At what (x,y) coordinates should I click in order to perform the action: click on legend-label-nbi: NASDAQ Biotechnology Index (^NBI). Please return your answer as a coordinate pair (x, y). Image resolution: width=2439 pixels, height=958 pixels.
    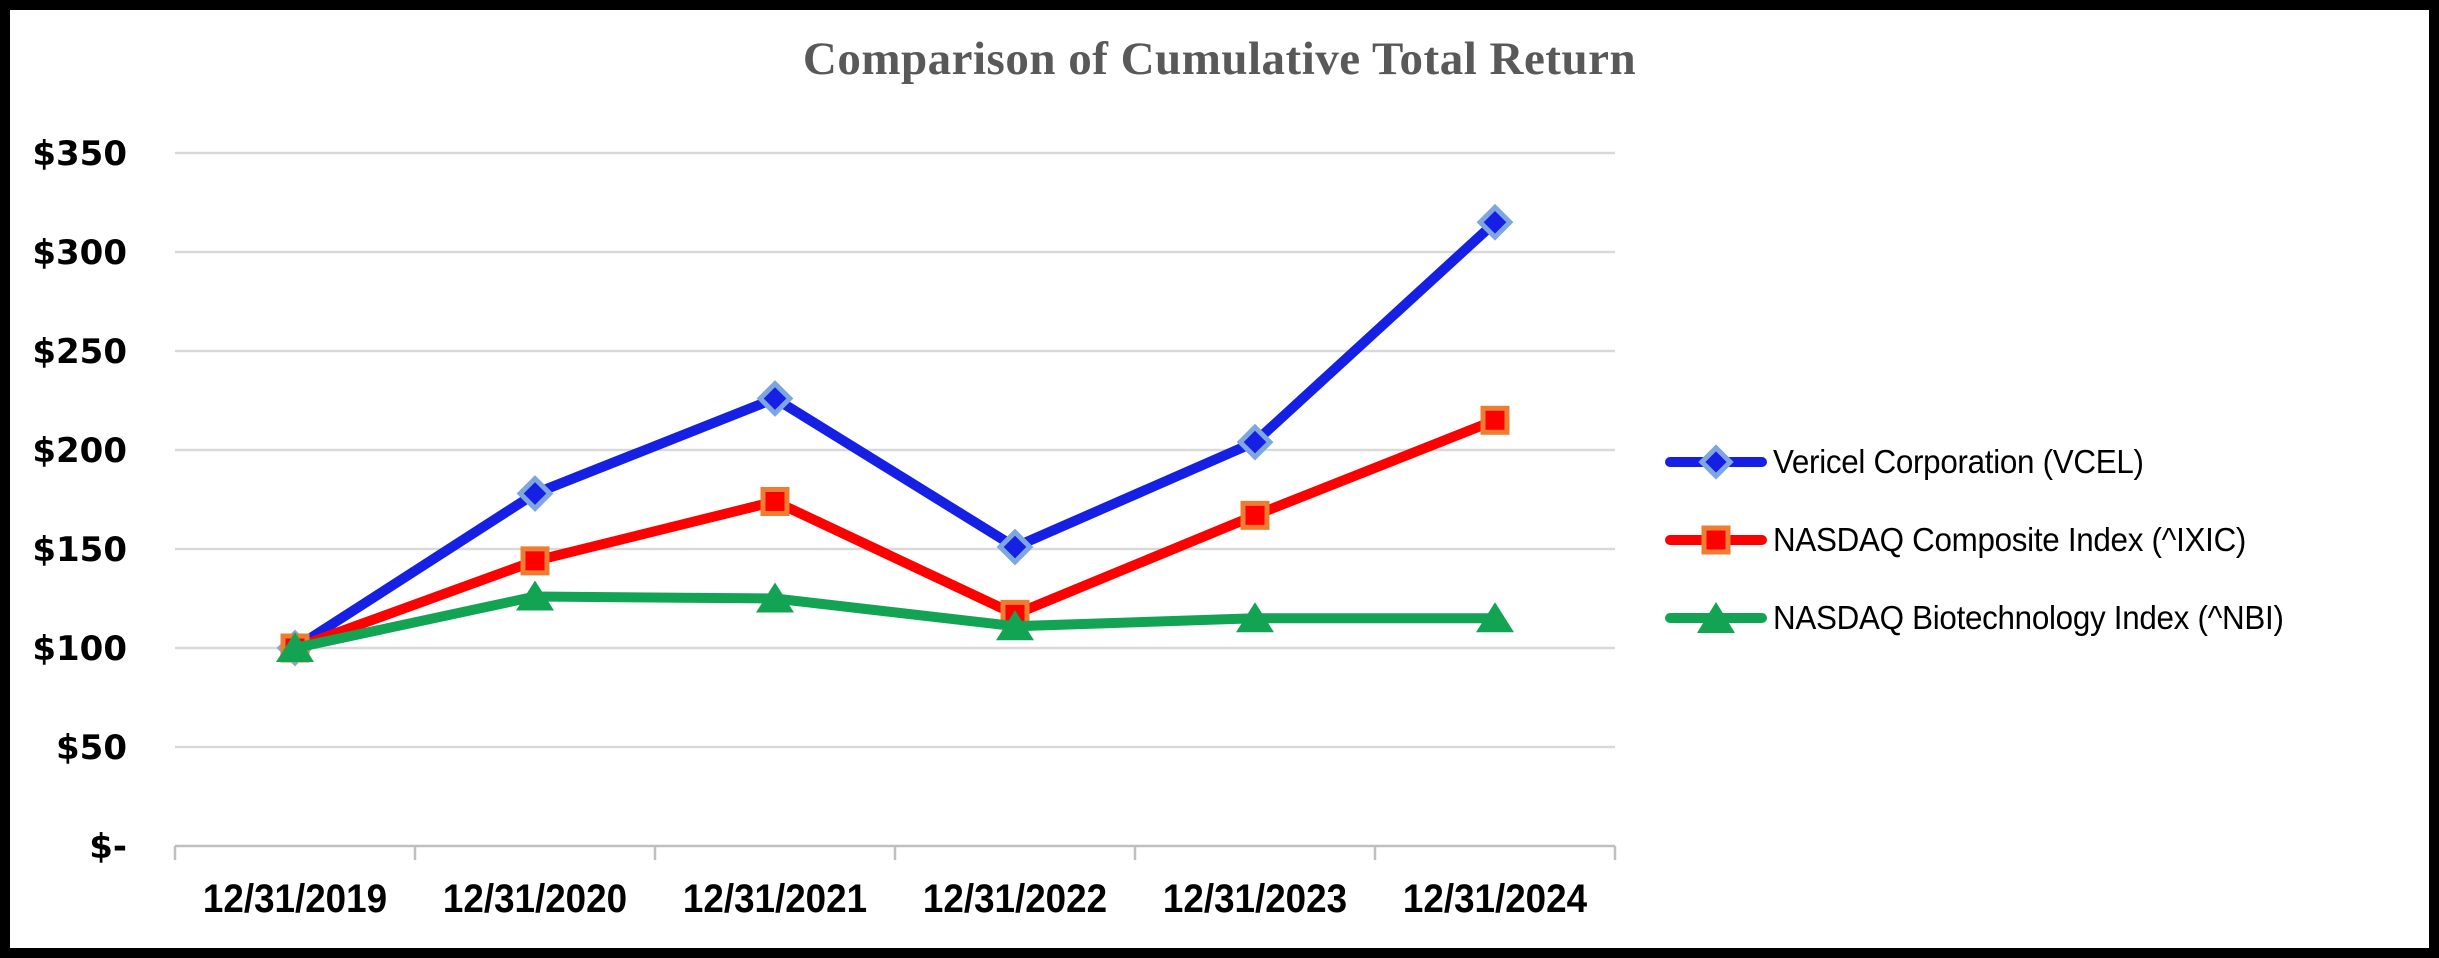
    Looking at the image, I should click on (2028, 617).